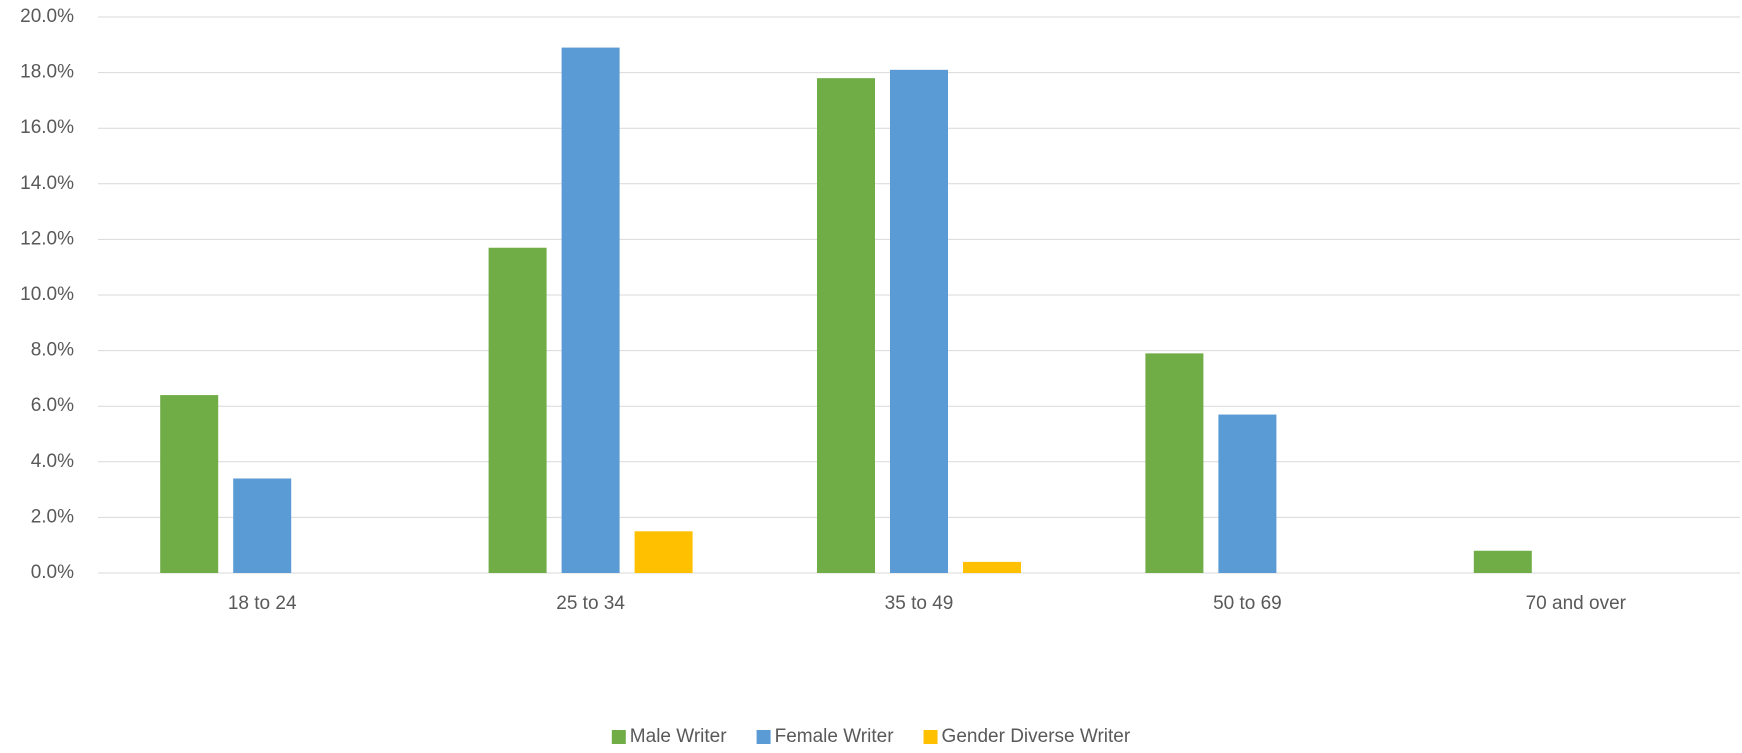 The image size is (1742, 753). I want to click on legend-label: Male Writer, so click(678, 736).